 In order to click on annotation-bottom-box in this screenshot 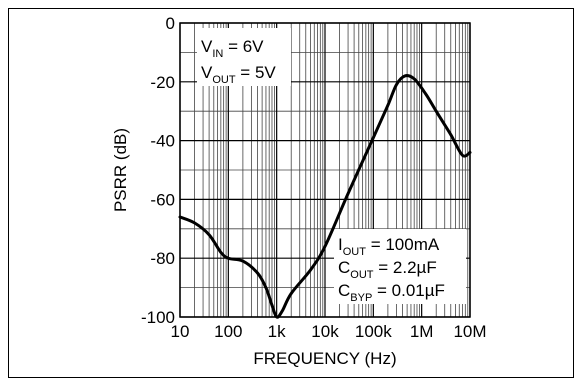, I will do `click(400, 266)`.